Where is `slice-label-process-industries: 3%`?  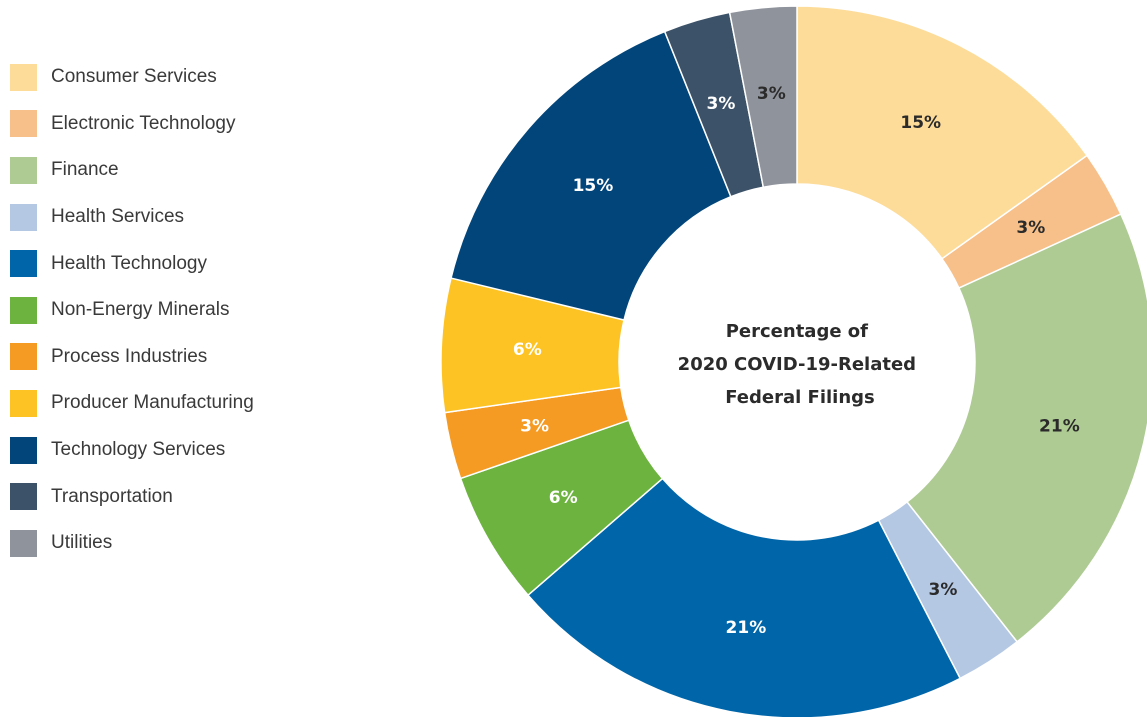
slice-label-process-industries: 3% is located at coordinates (534, 427).